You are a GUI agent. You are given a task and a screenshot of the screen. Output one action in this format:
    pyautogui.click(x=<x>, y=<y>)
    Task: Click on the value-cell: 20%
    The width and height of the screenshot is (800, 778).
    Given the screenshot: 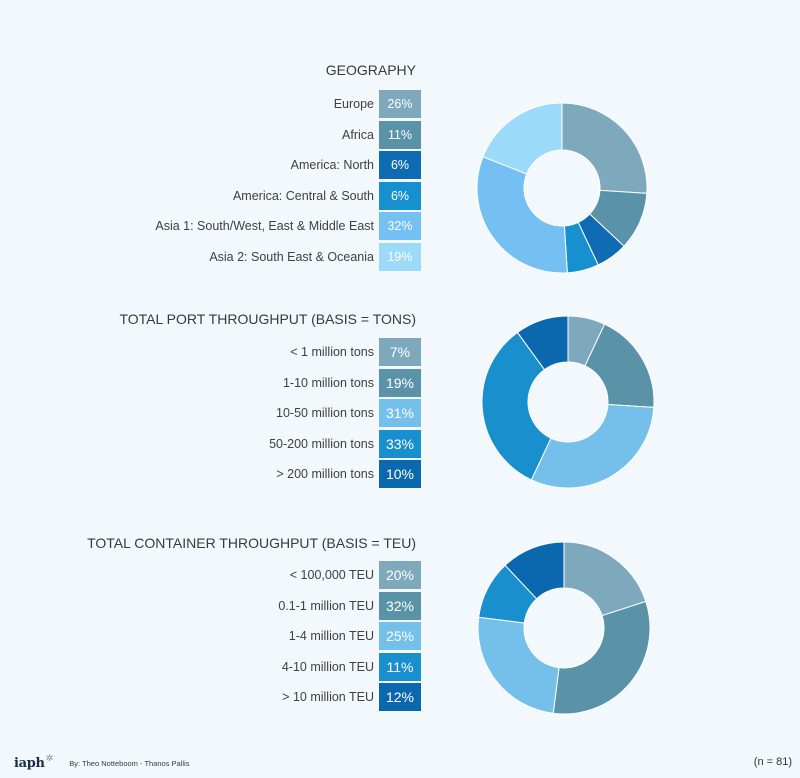 What is the action you would take?
    pyautogui.click(x=400, y=575)
    